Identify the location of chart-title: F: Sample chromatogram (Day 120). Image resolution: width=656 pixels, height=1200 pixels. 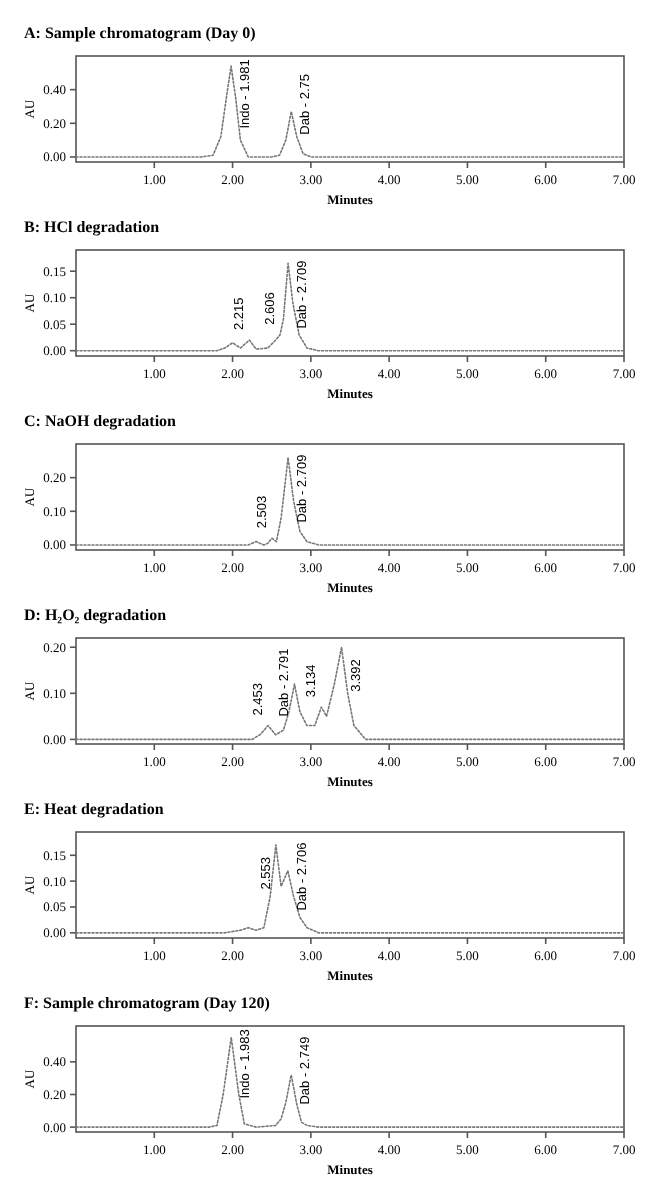
(147, 1003).